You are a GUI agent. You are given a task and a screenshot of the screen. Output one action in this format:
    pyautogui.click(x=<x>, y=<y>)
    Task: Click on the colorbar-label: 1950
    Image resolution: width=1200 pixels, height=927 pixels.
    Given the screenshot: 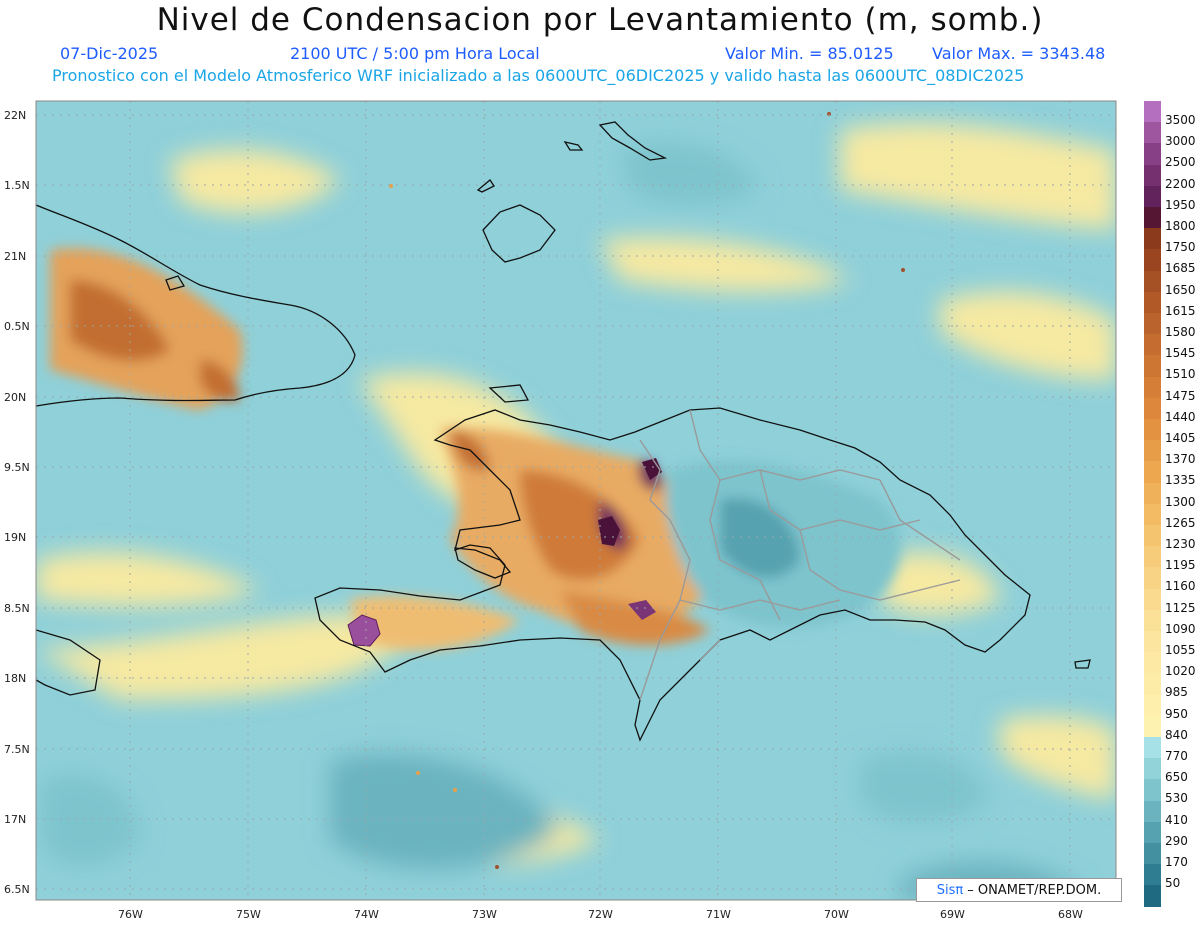 What is the action you would take?
    pyautogui.click(x=1180, y=205)
    